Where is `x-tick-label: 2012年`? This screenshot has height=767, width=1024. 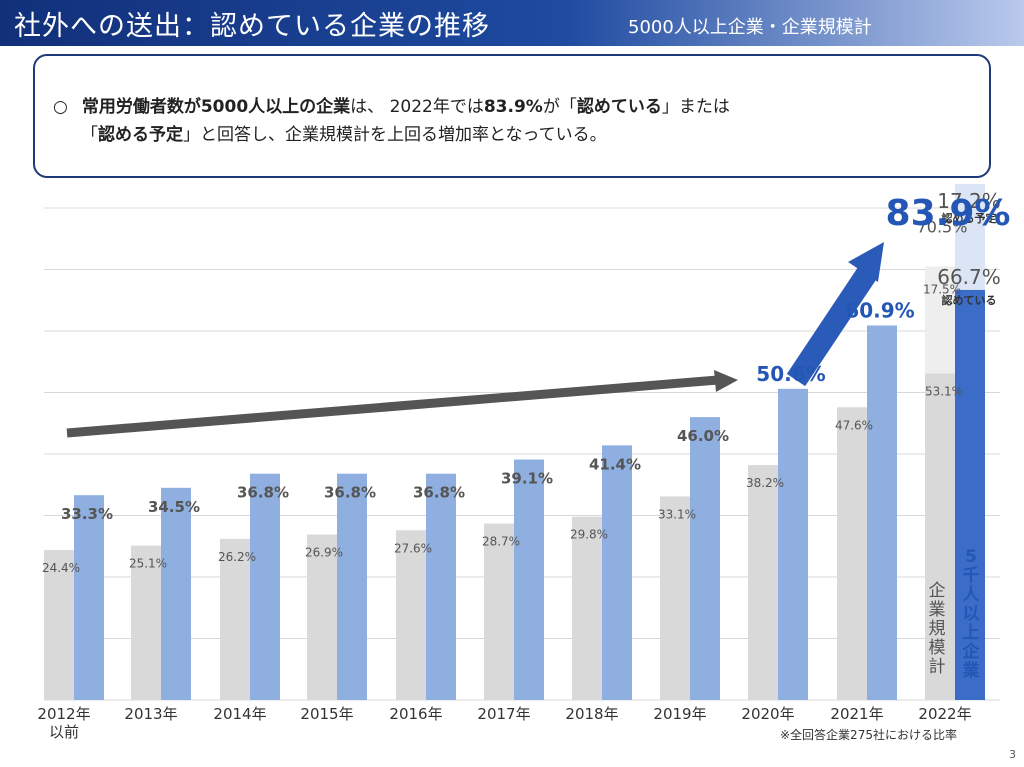
x-tick-label: 2012年 is located at coordinates (63, 714).